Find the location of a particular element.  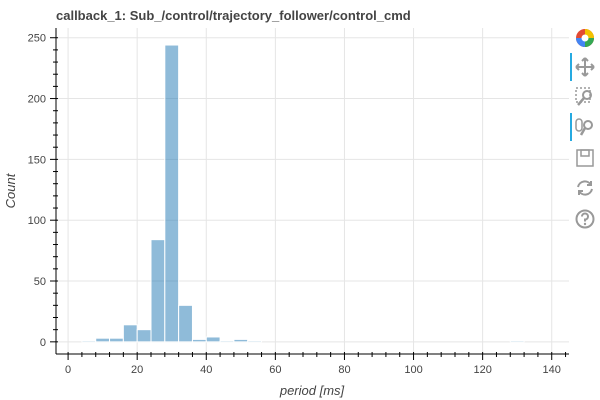

box-zoom-tool-icon is located at coordinates (583, 96).